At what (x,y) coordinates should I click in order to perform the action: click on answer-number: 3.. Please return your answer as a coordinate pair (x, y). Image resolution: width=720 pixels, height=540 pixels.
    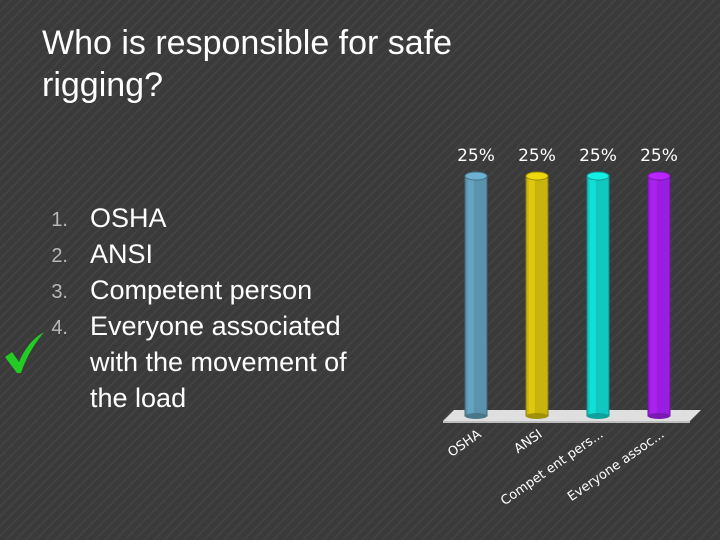
    Looking at the image, I should click on (59, 292).